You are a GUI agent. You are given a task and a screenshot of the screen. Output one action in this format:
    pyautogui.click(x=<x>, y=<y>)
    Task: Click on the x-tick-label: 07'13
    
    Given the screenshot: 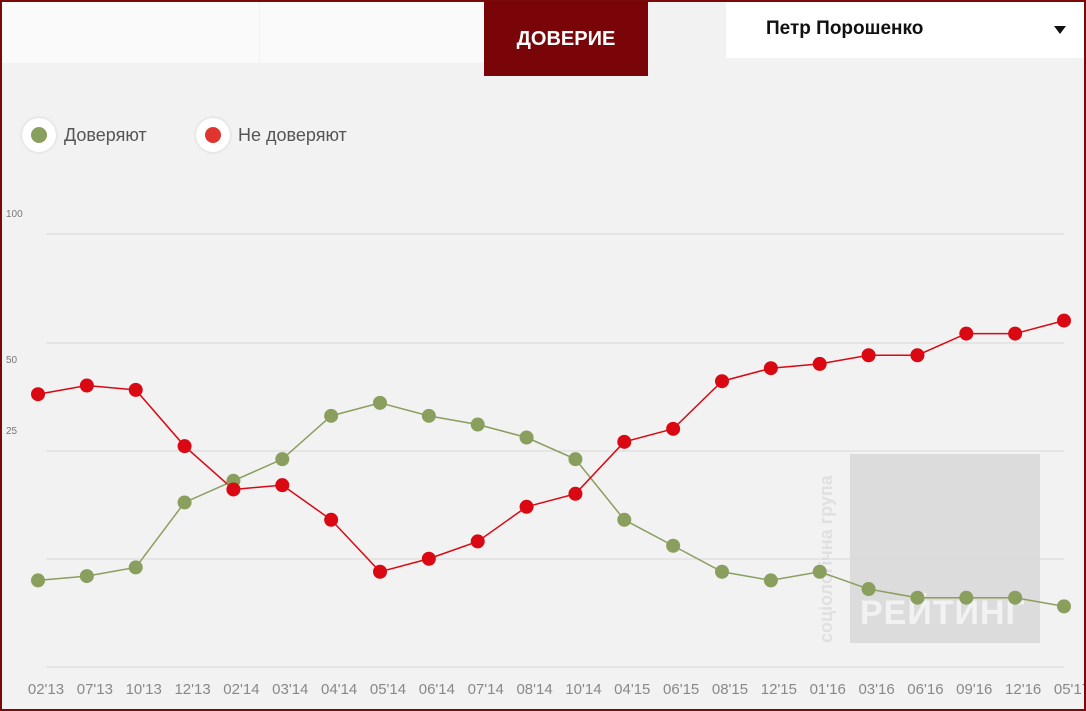 What is the action you would take?
    pyautogui.click(x=95, y=689)
    